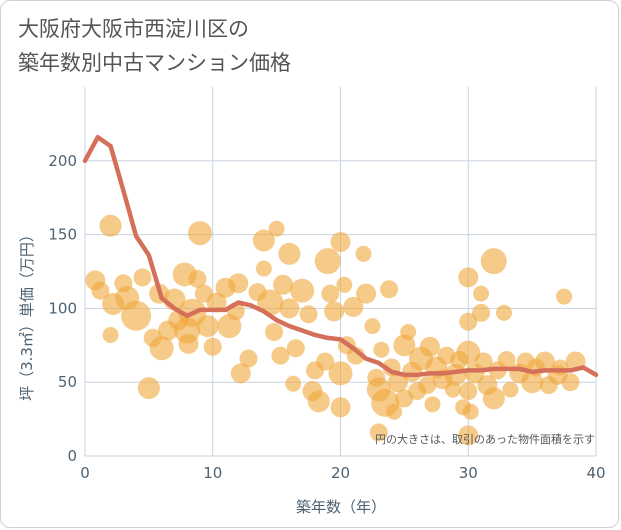 The height and width of the screenshot is (530, 621). I want to click on x-tick-label: 40, so click(595, 473).